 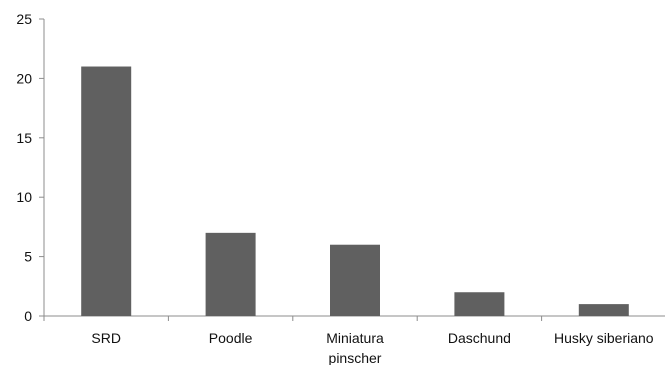 What do you see at coordinates (106, 191) in the screenshot?
I see `bar-srd` at bounding box center [106, 191].